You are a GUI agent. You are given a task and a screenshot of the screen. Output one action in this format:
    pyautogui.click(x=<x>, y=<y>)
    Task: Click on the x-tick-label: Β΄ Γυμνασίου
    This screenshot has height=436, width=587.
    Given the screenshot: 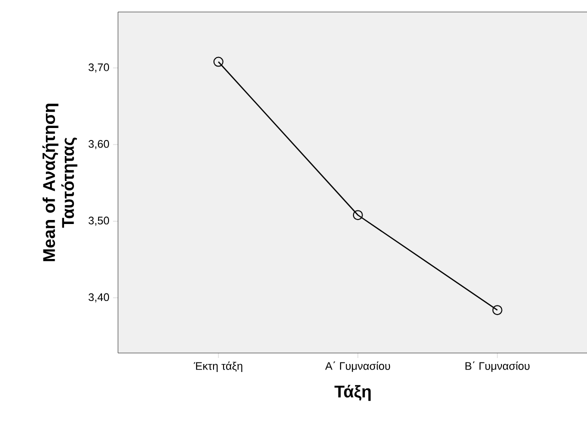 What is the action you would take?
    pyautogui.click(x=498, y=367)
    